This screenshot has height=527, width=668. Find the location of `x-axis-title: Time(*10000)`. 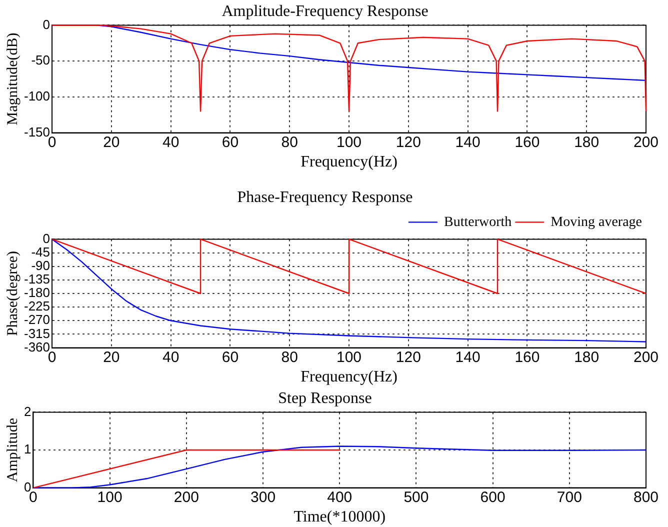

x-axis-title: Time(*10000) is located at coordinates (340, 517).